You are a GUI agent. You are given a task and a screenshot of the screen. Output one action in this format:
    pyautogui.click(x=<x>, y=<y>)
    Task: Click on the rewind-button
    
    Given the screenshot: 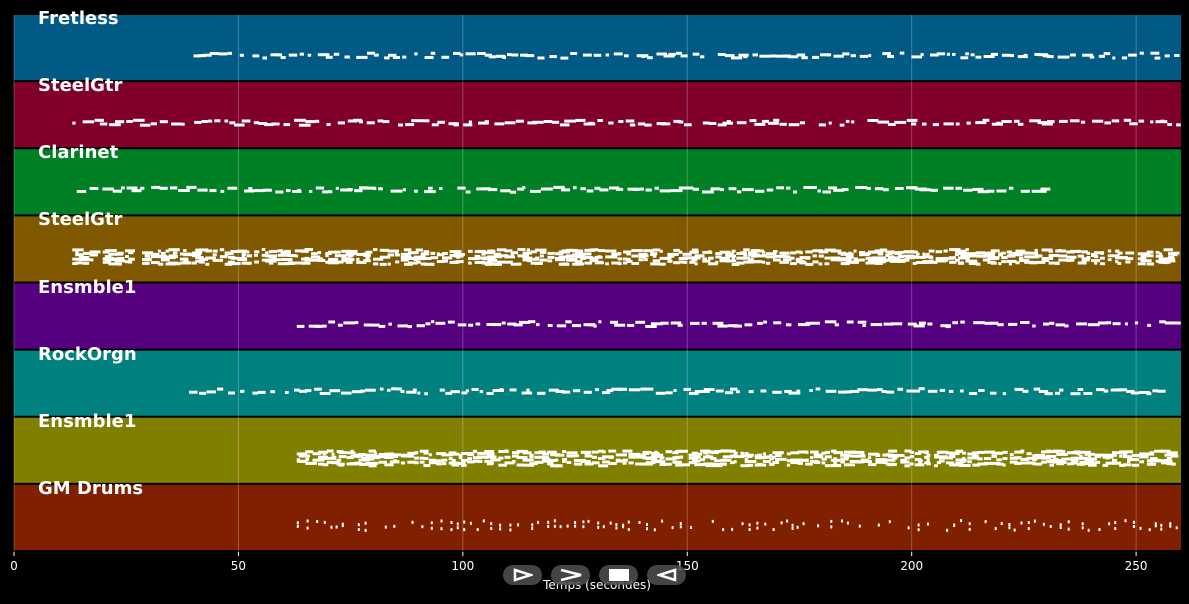 What is the action you would take?
    pyautogui.click(x=666, y=575)
    